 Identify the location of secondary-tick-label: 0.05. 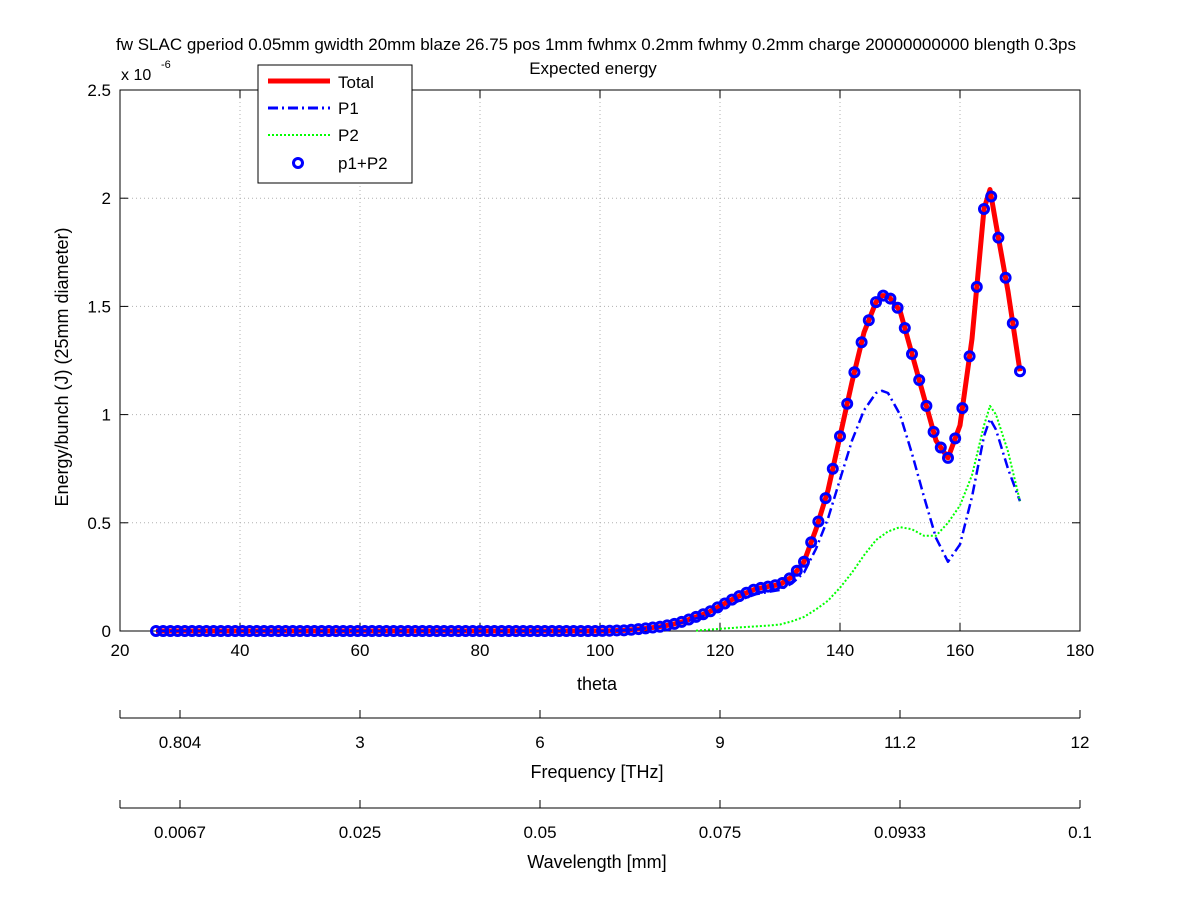
(539, 832).